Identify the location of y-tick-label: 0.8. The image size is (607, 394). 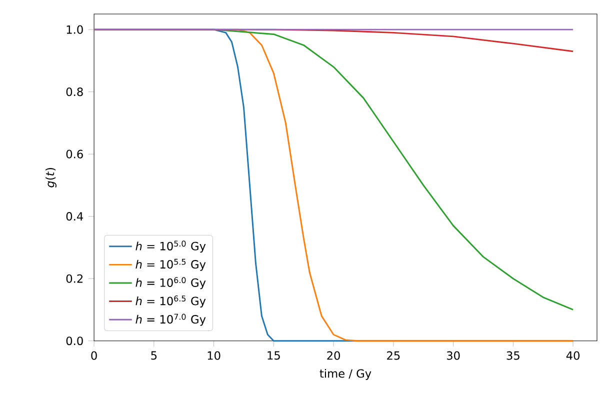
(74, 91).